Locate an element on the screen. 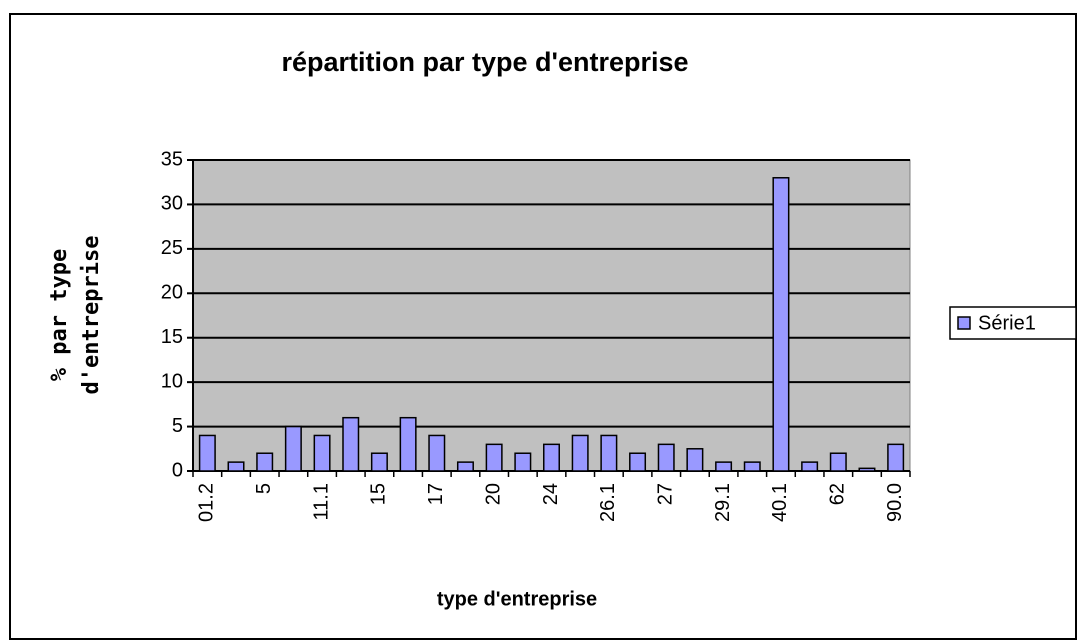  y-tick-label: 25 is located at coordinates (172, 248).